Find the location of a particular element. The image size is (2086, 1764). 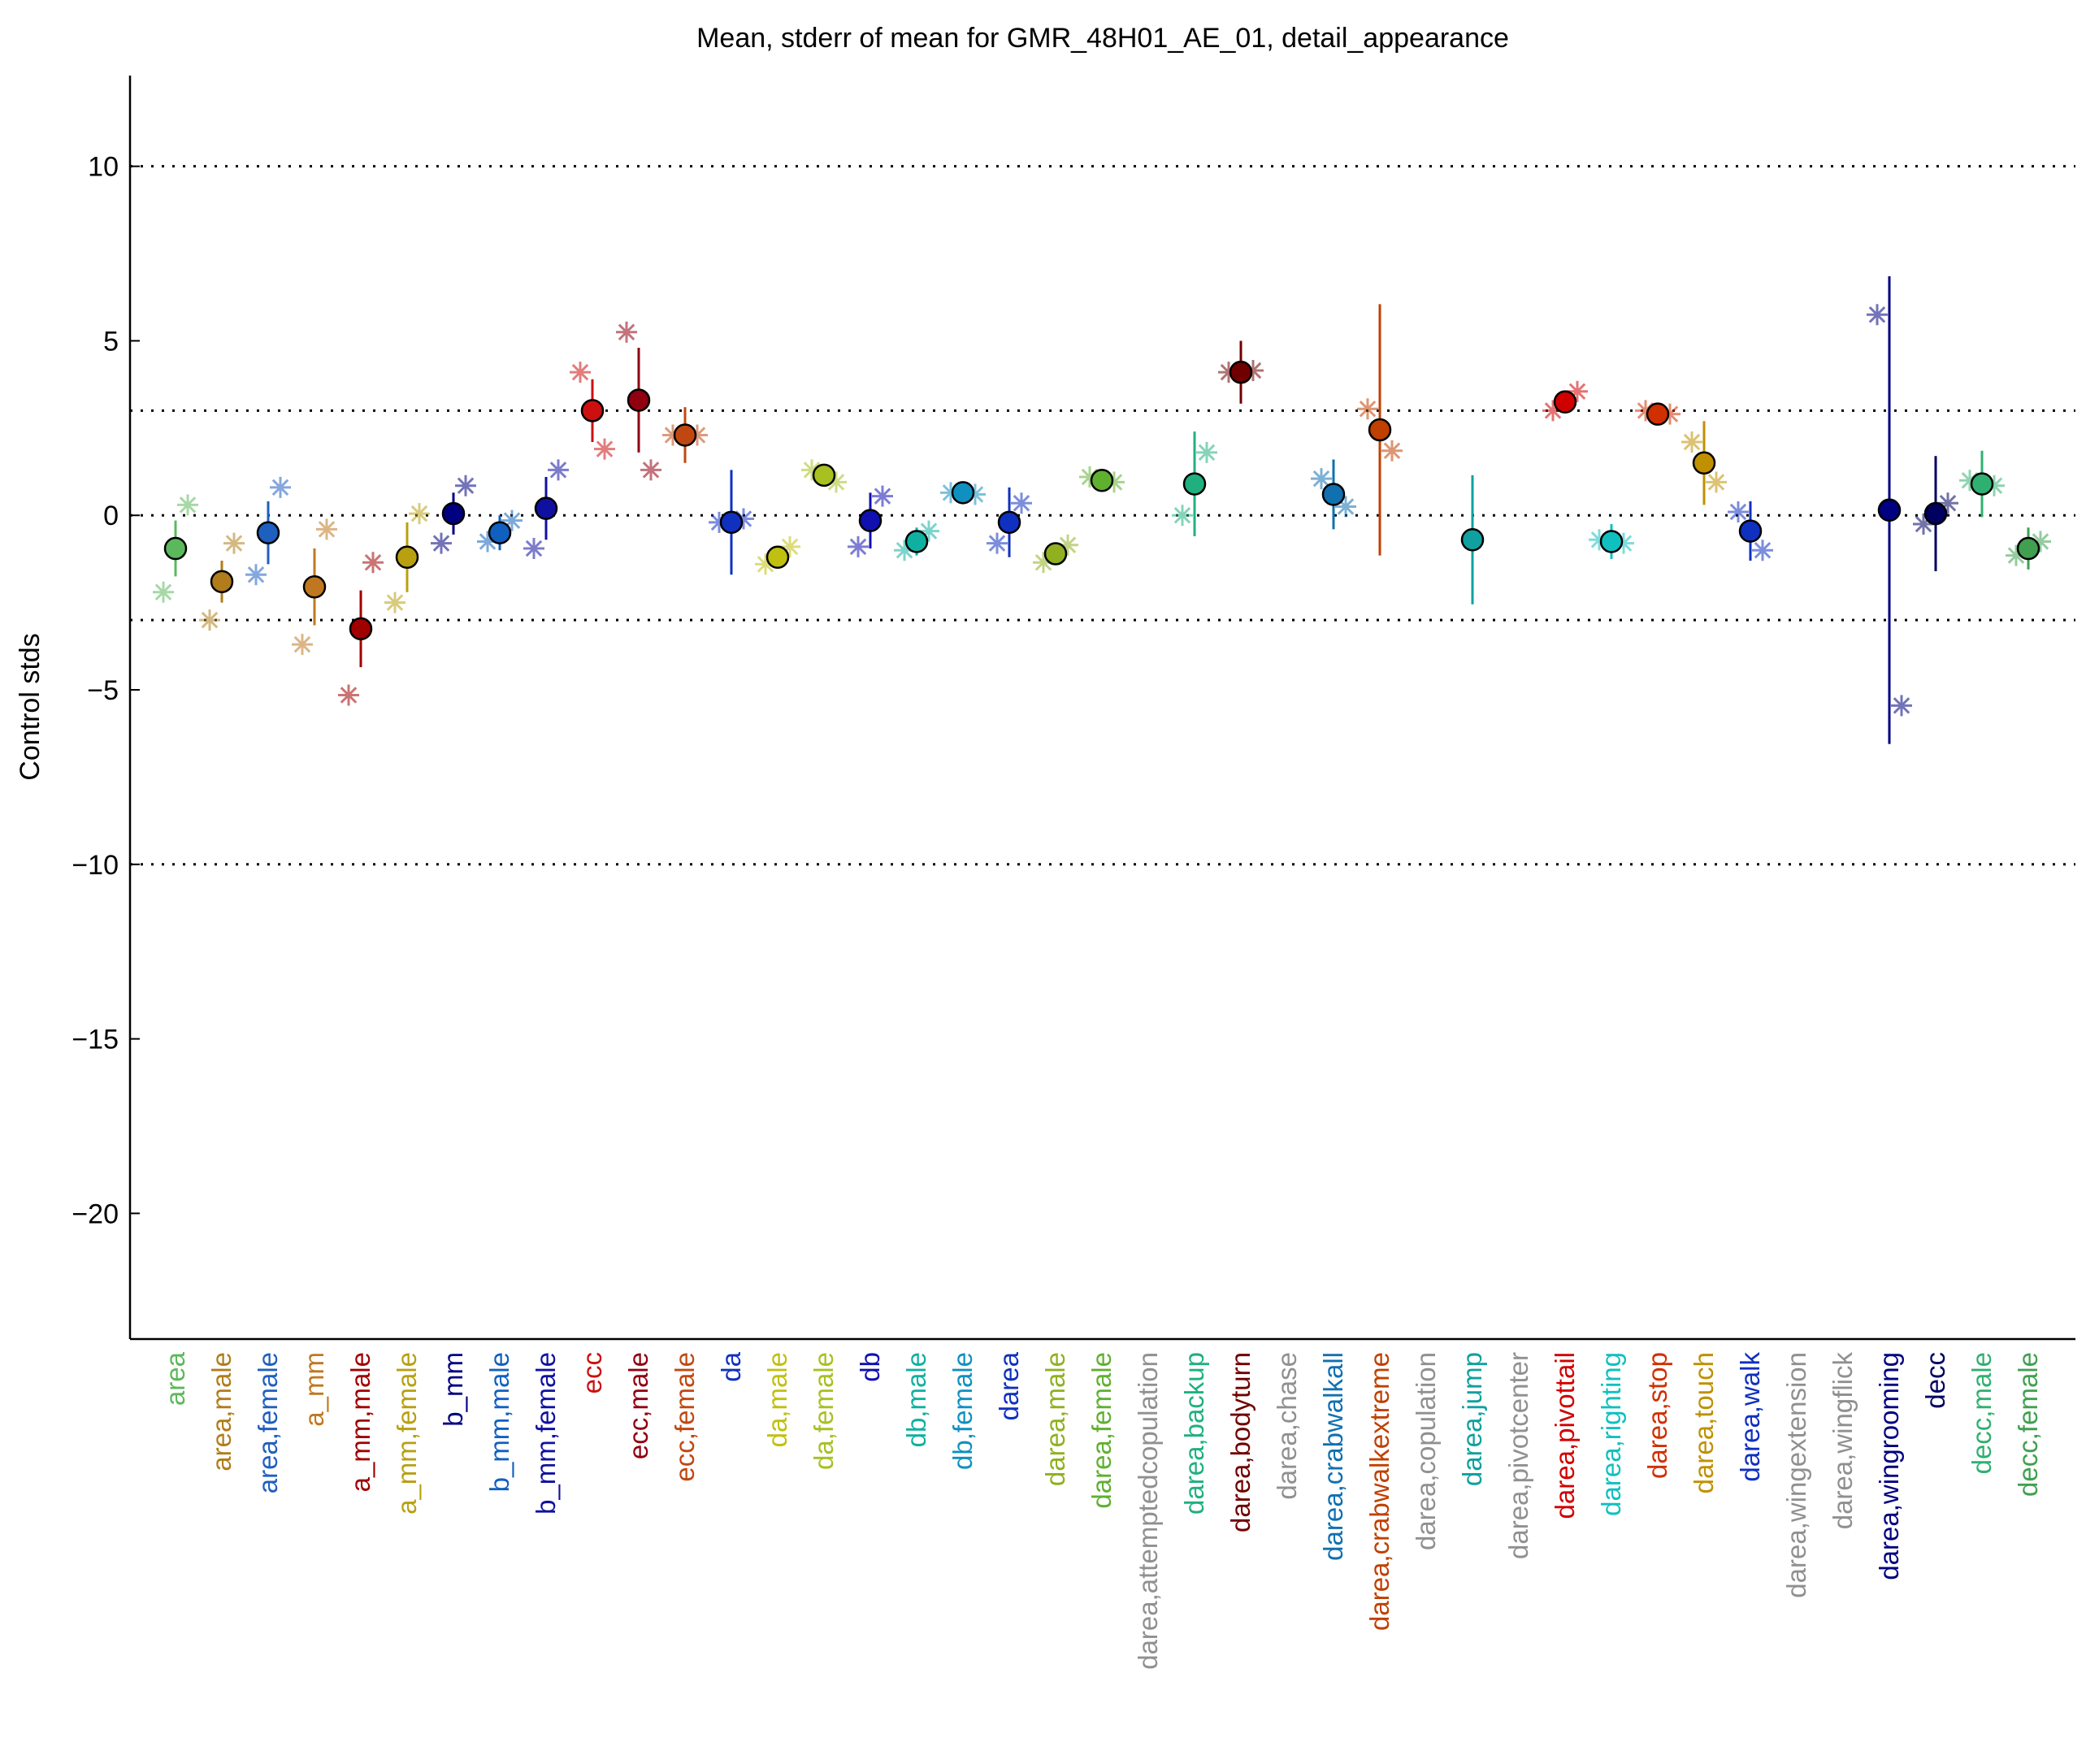

y-tick-label: 10 is located at coordinates (103, 167).